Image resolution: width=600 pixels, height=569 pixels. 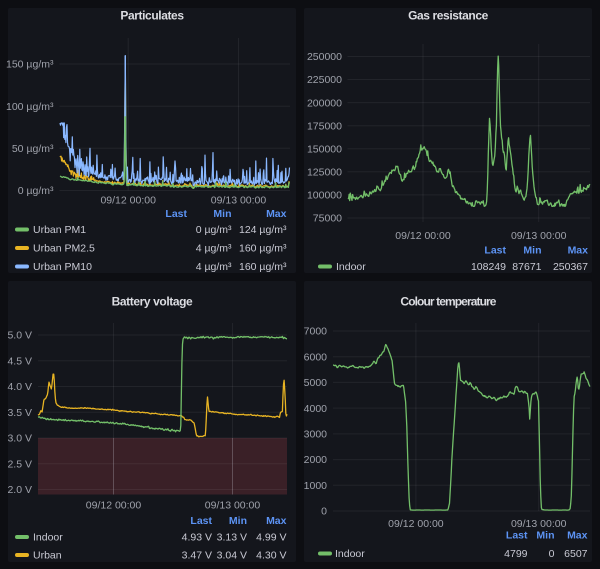 I want to click on svg-text: 4799, so click(x=516, y=554).